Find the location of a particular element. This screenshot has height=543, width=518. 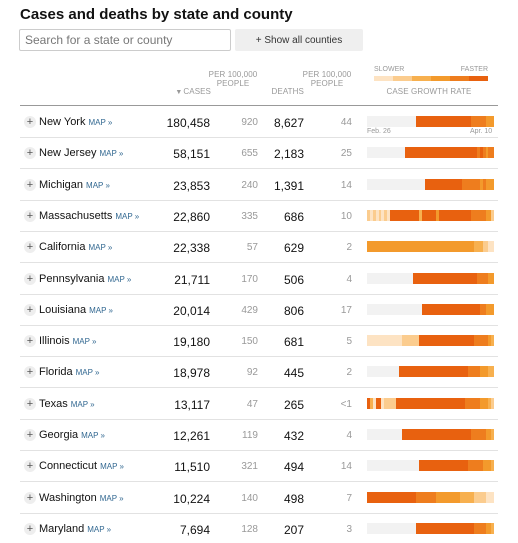

state-name: Pennsylvania MAP » is located at coordinates (85, 279).